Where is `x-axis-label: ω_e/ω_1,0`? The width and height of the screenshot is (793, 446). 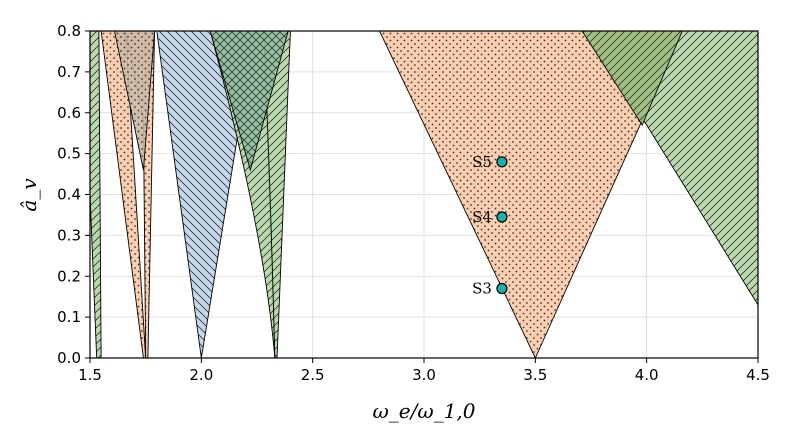
x-axis-label: ω_e/ω_1,0 is located at coordinates (424, 411).